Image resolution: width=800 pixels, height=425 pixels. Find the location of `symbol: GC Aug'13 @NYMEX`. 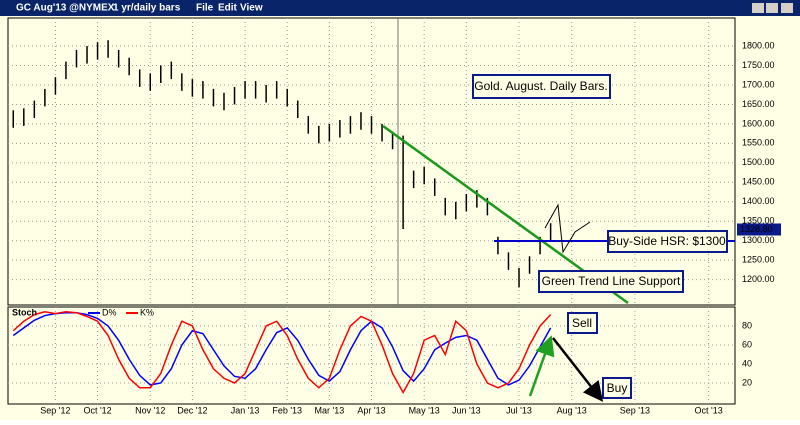

symbol: GC Aug'13 @NYMEX is located at coordinates (65, 8).